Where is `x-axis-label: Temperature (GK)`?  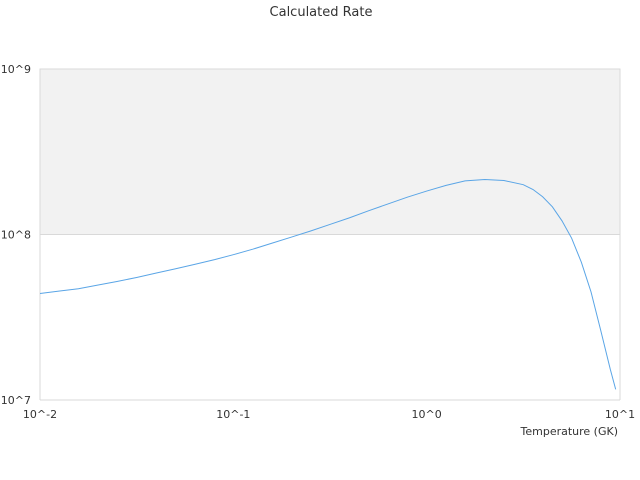
x-axis-label: Temperature (GK) is located at coordinates (569, 431).